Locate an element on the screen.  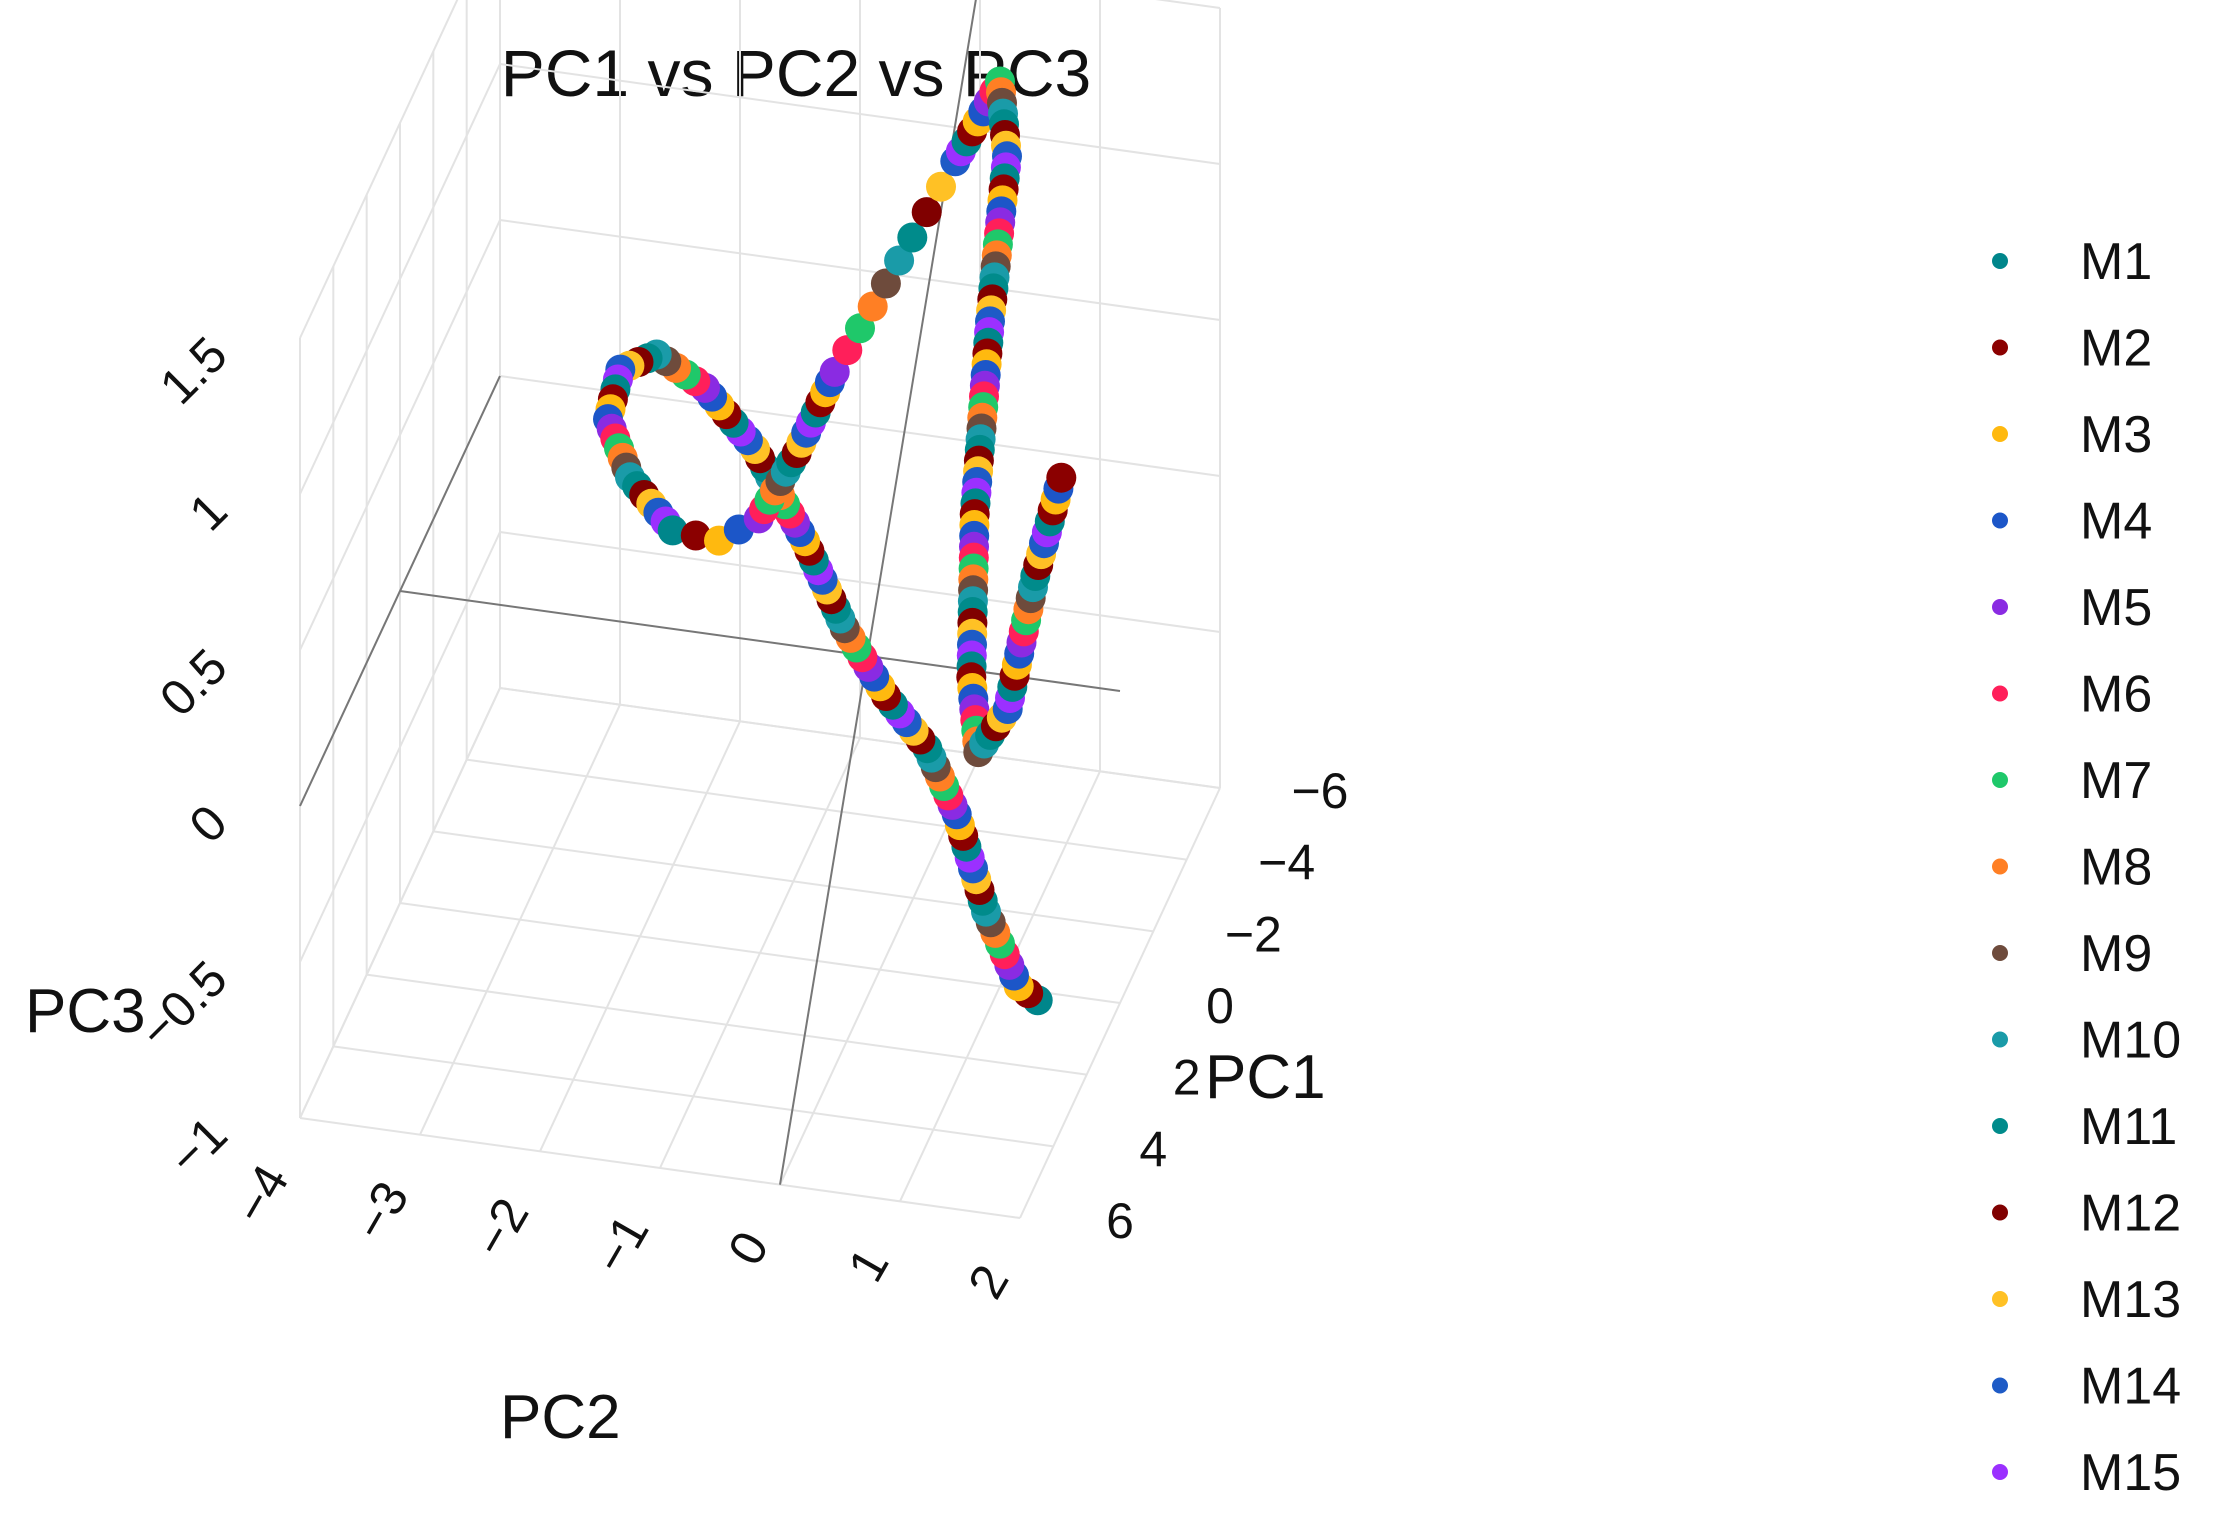
legend-label: M7 is located at coordinates (2116, 781).